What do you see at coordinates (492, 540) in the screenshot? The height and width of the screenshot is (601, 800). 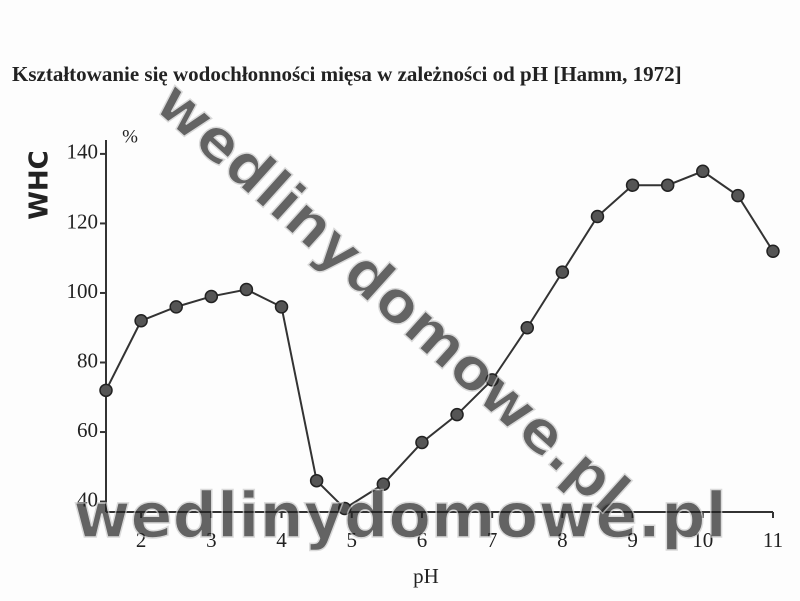 I see `x-tick-label: 7` at bounding box center [492, 540].